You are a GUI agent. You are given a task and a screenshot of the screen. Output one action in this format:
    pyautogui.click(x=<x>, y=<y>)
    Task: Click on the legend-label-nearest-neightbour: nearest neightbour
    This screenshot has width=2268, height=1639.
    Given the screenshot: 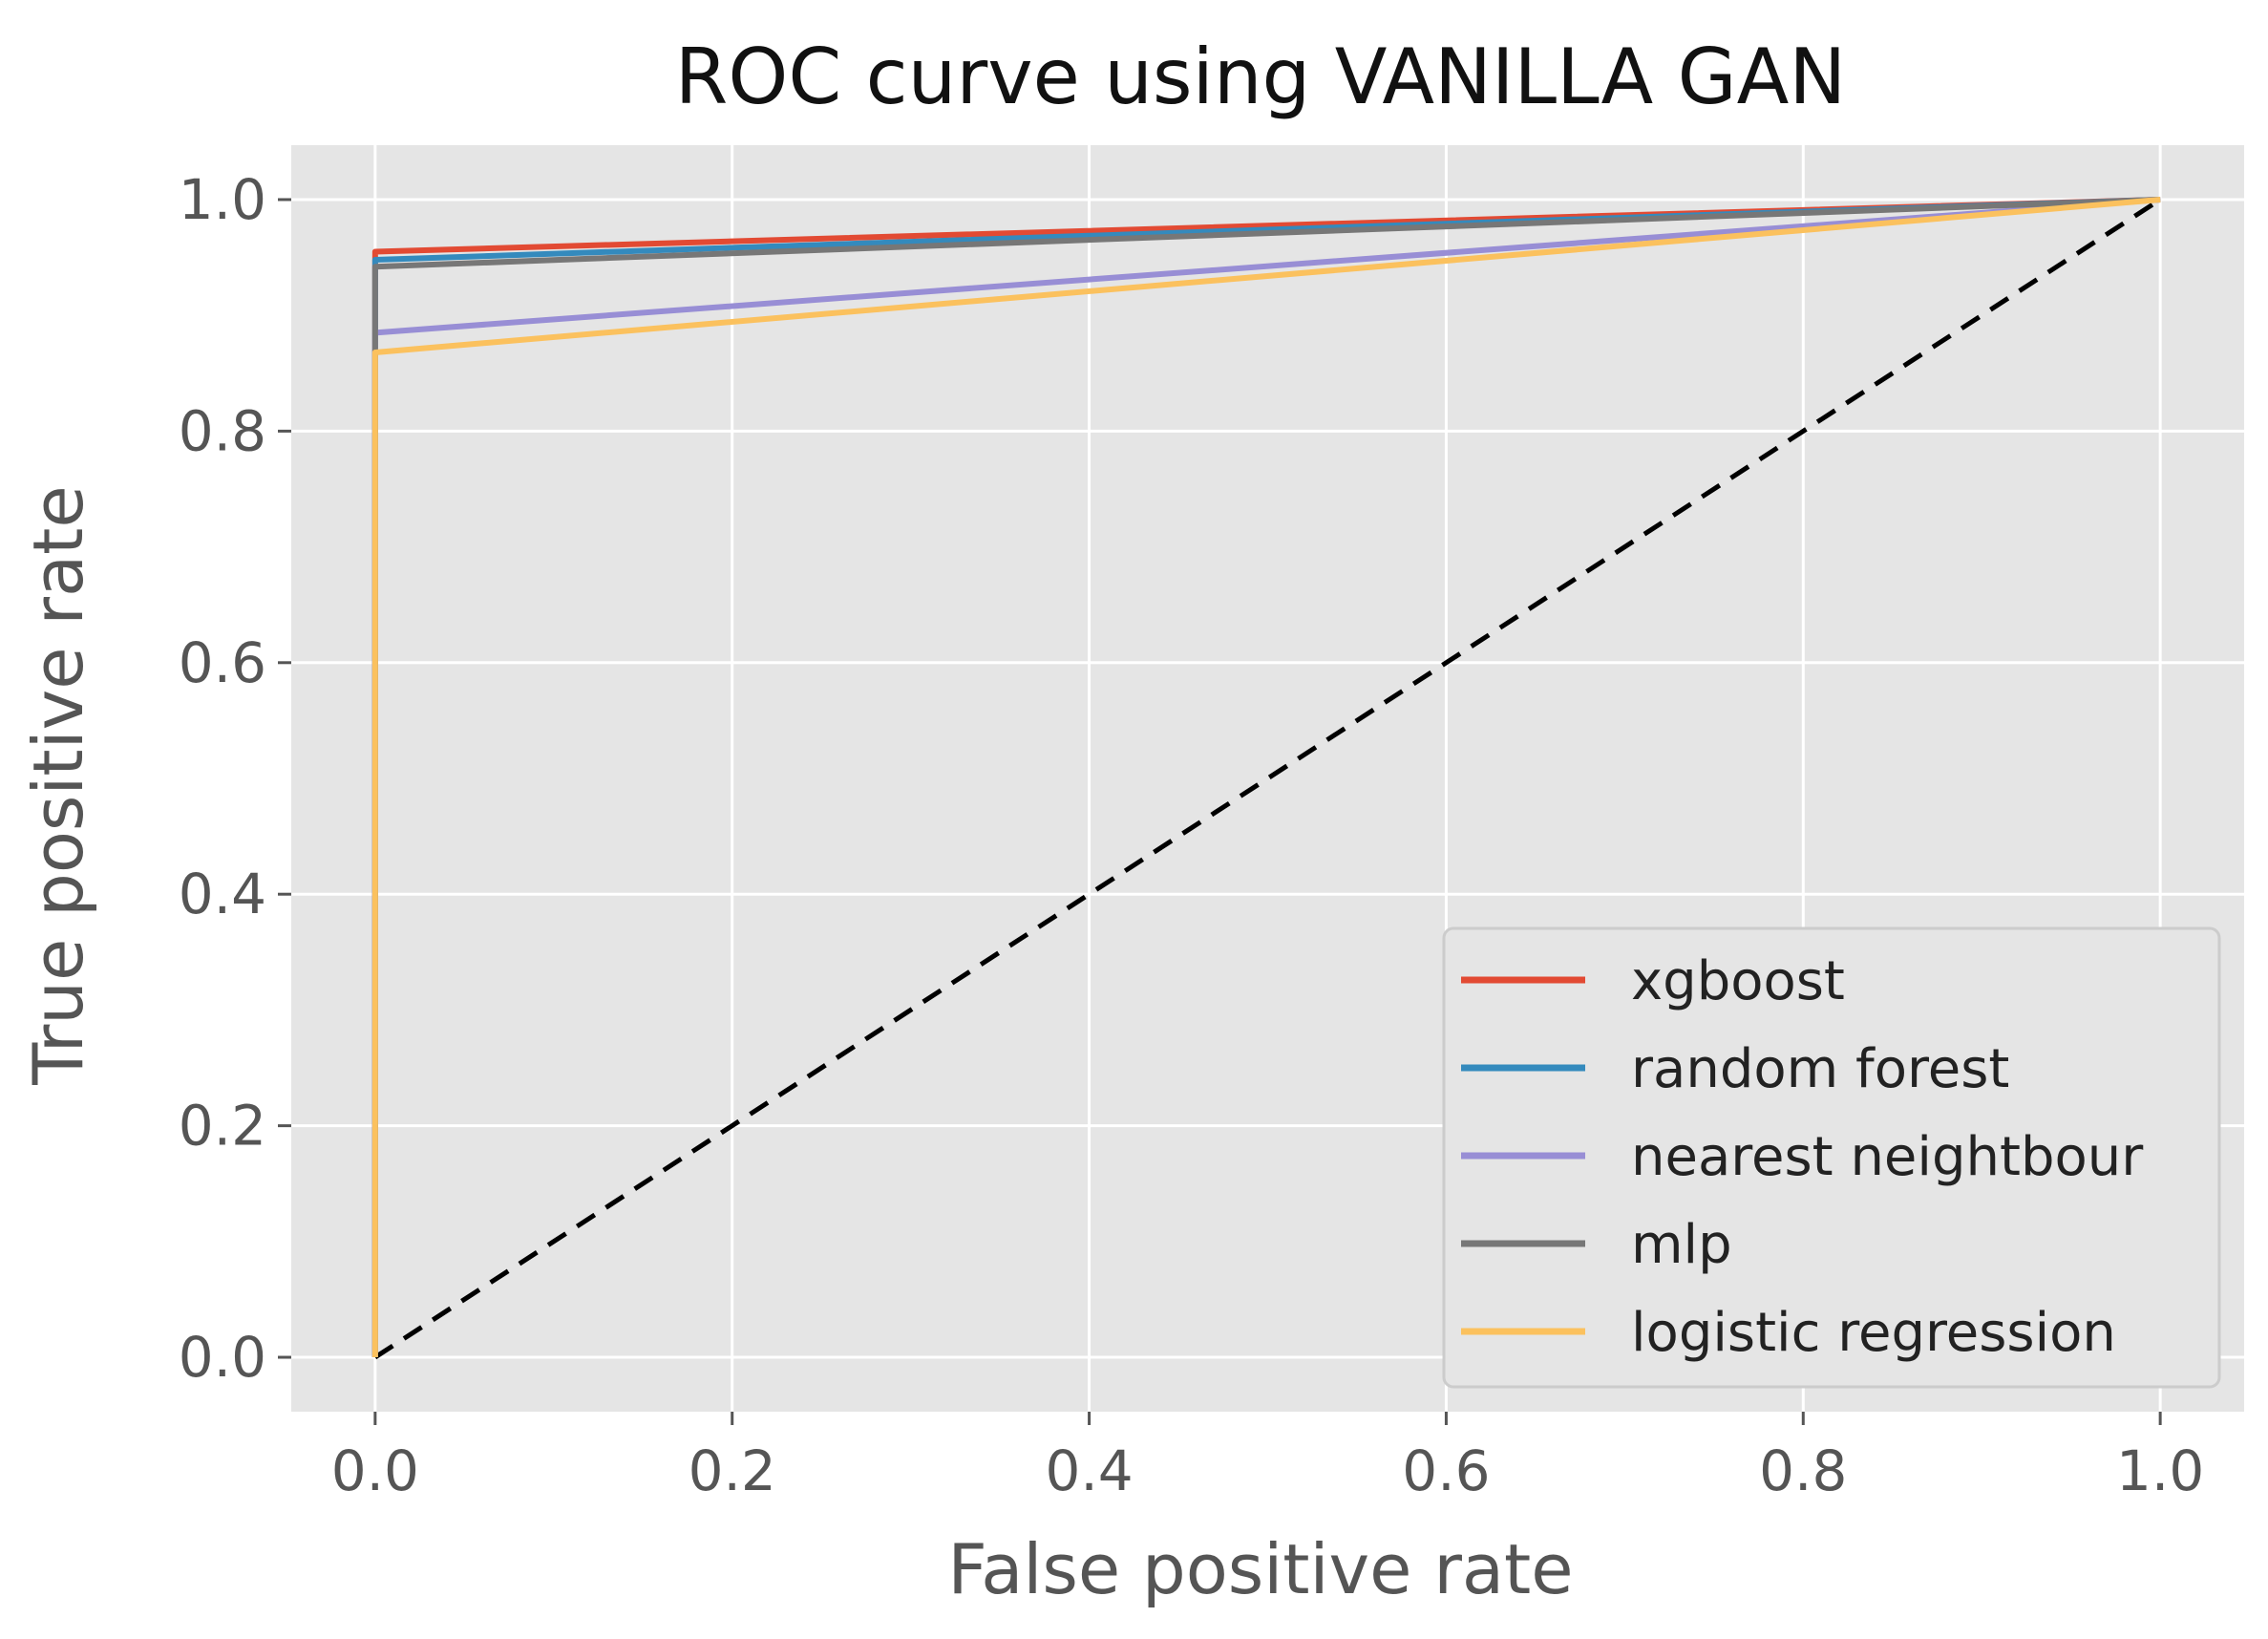 What is the action you would take?
    pyautogui.click(x=1887, y=1157)
    